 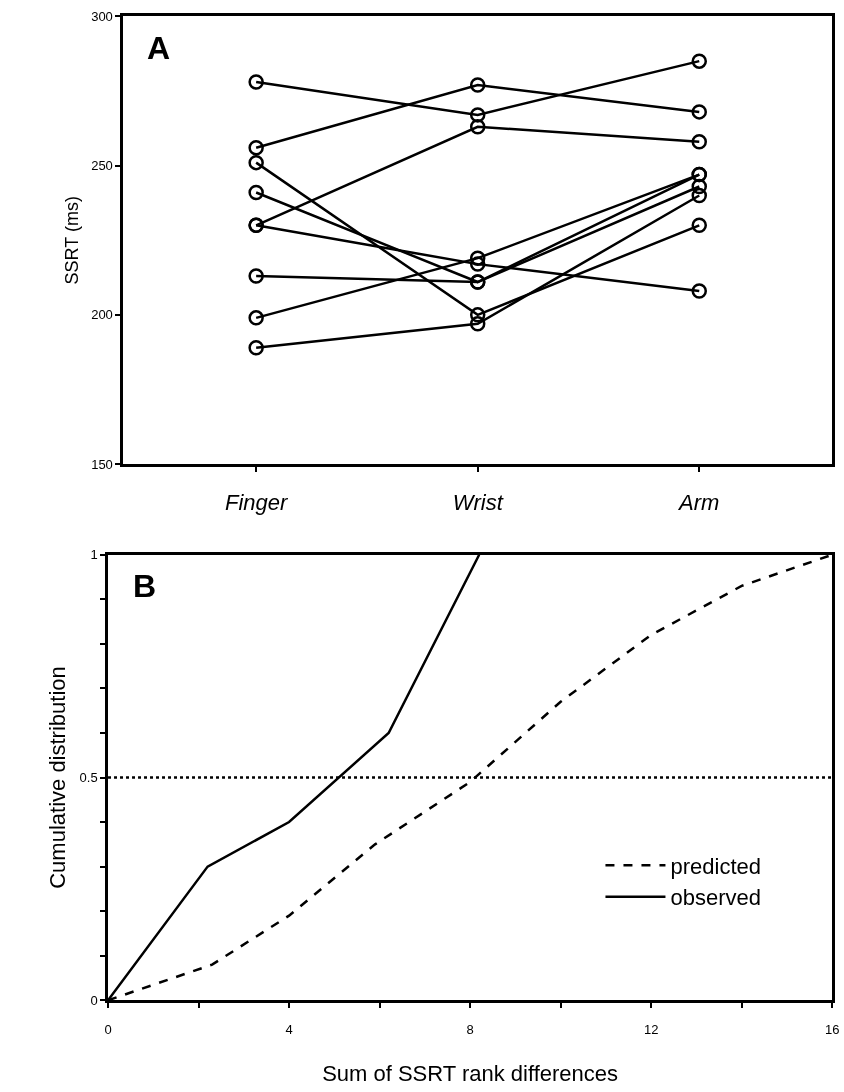 What do you see at coordinates (94, 1000) in the screenshot?
I see `y-tick-label: 0` at bounding box center [94, 1000].